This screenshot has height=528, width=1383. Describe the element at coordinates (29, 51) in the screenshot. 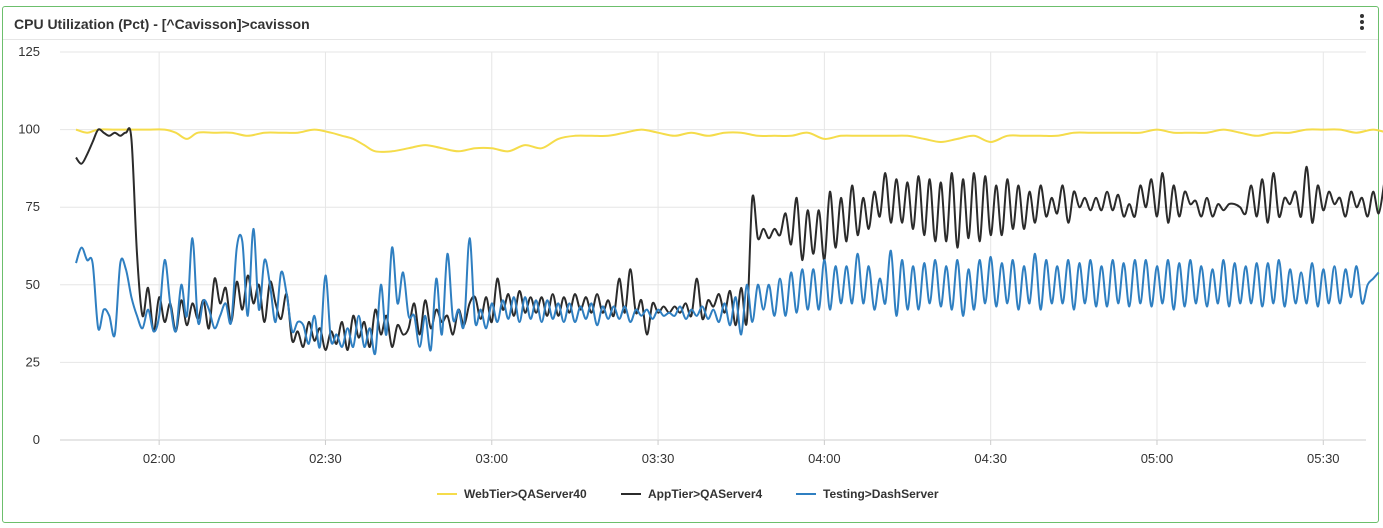

I see `y-tick-label: 125` at that location.